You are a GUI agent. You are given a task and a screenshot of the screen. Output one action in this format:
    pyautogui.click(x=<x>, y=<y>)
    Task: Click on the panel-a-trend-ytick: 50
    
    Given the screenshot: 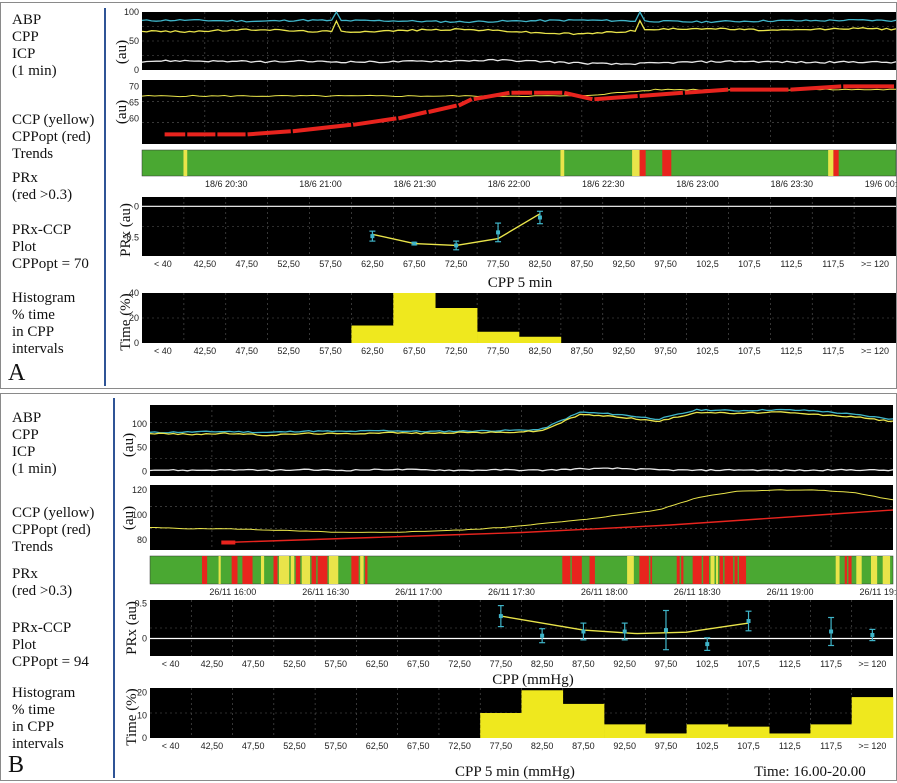 What is the action you would take?
    pyautogui.click(x=134, y=41)
    